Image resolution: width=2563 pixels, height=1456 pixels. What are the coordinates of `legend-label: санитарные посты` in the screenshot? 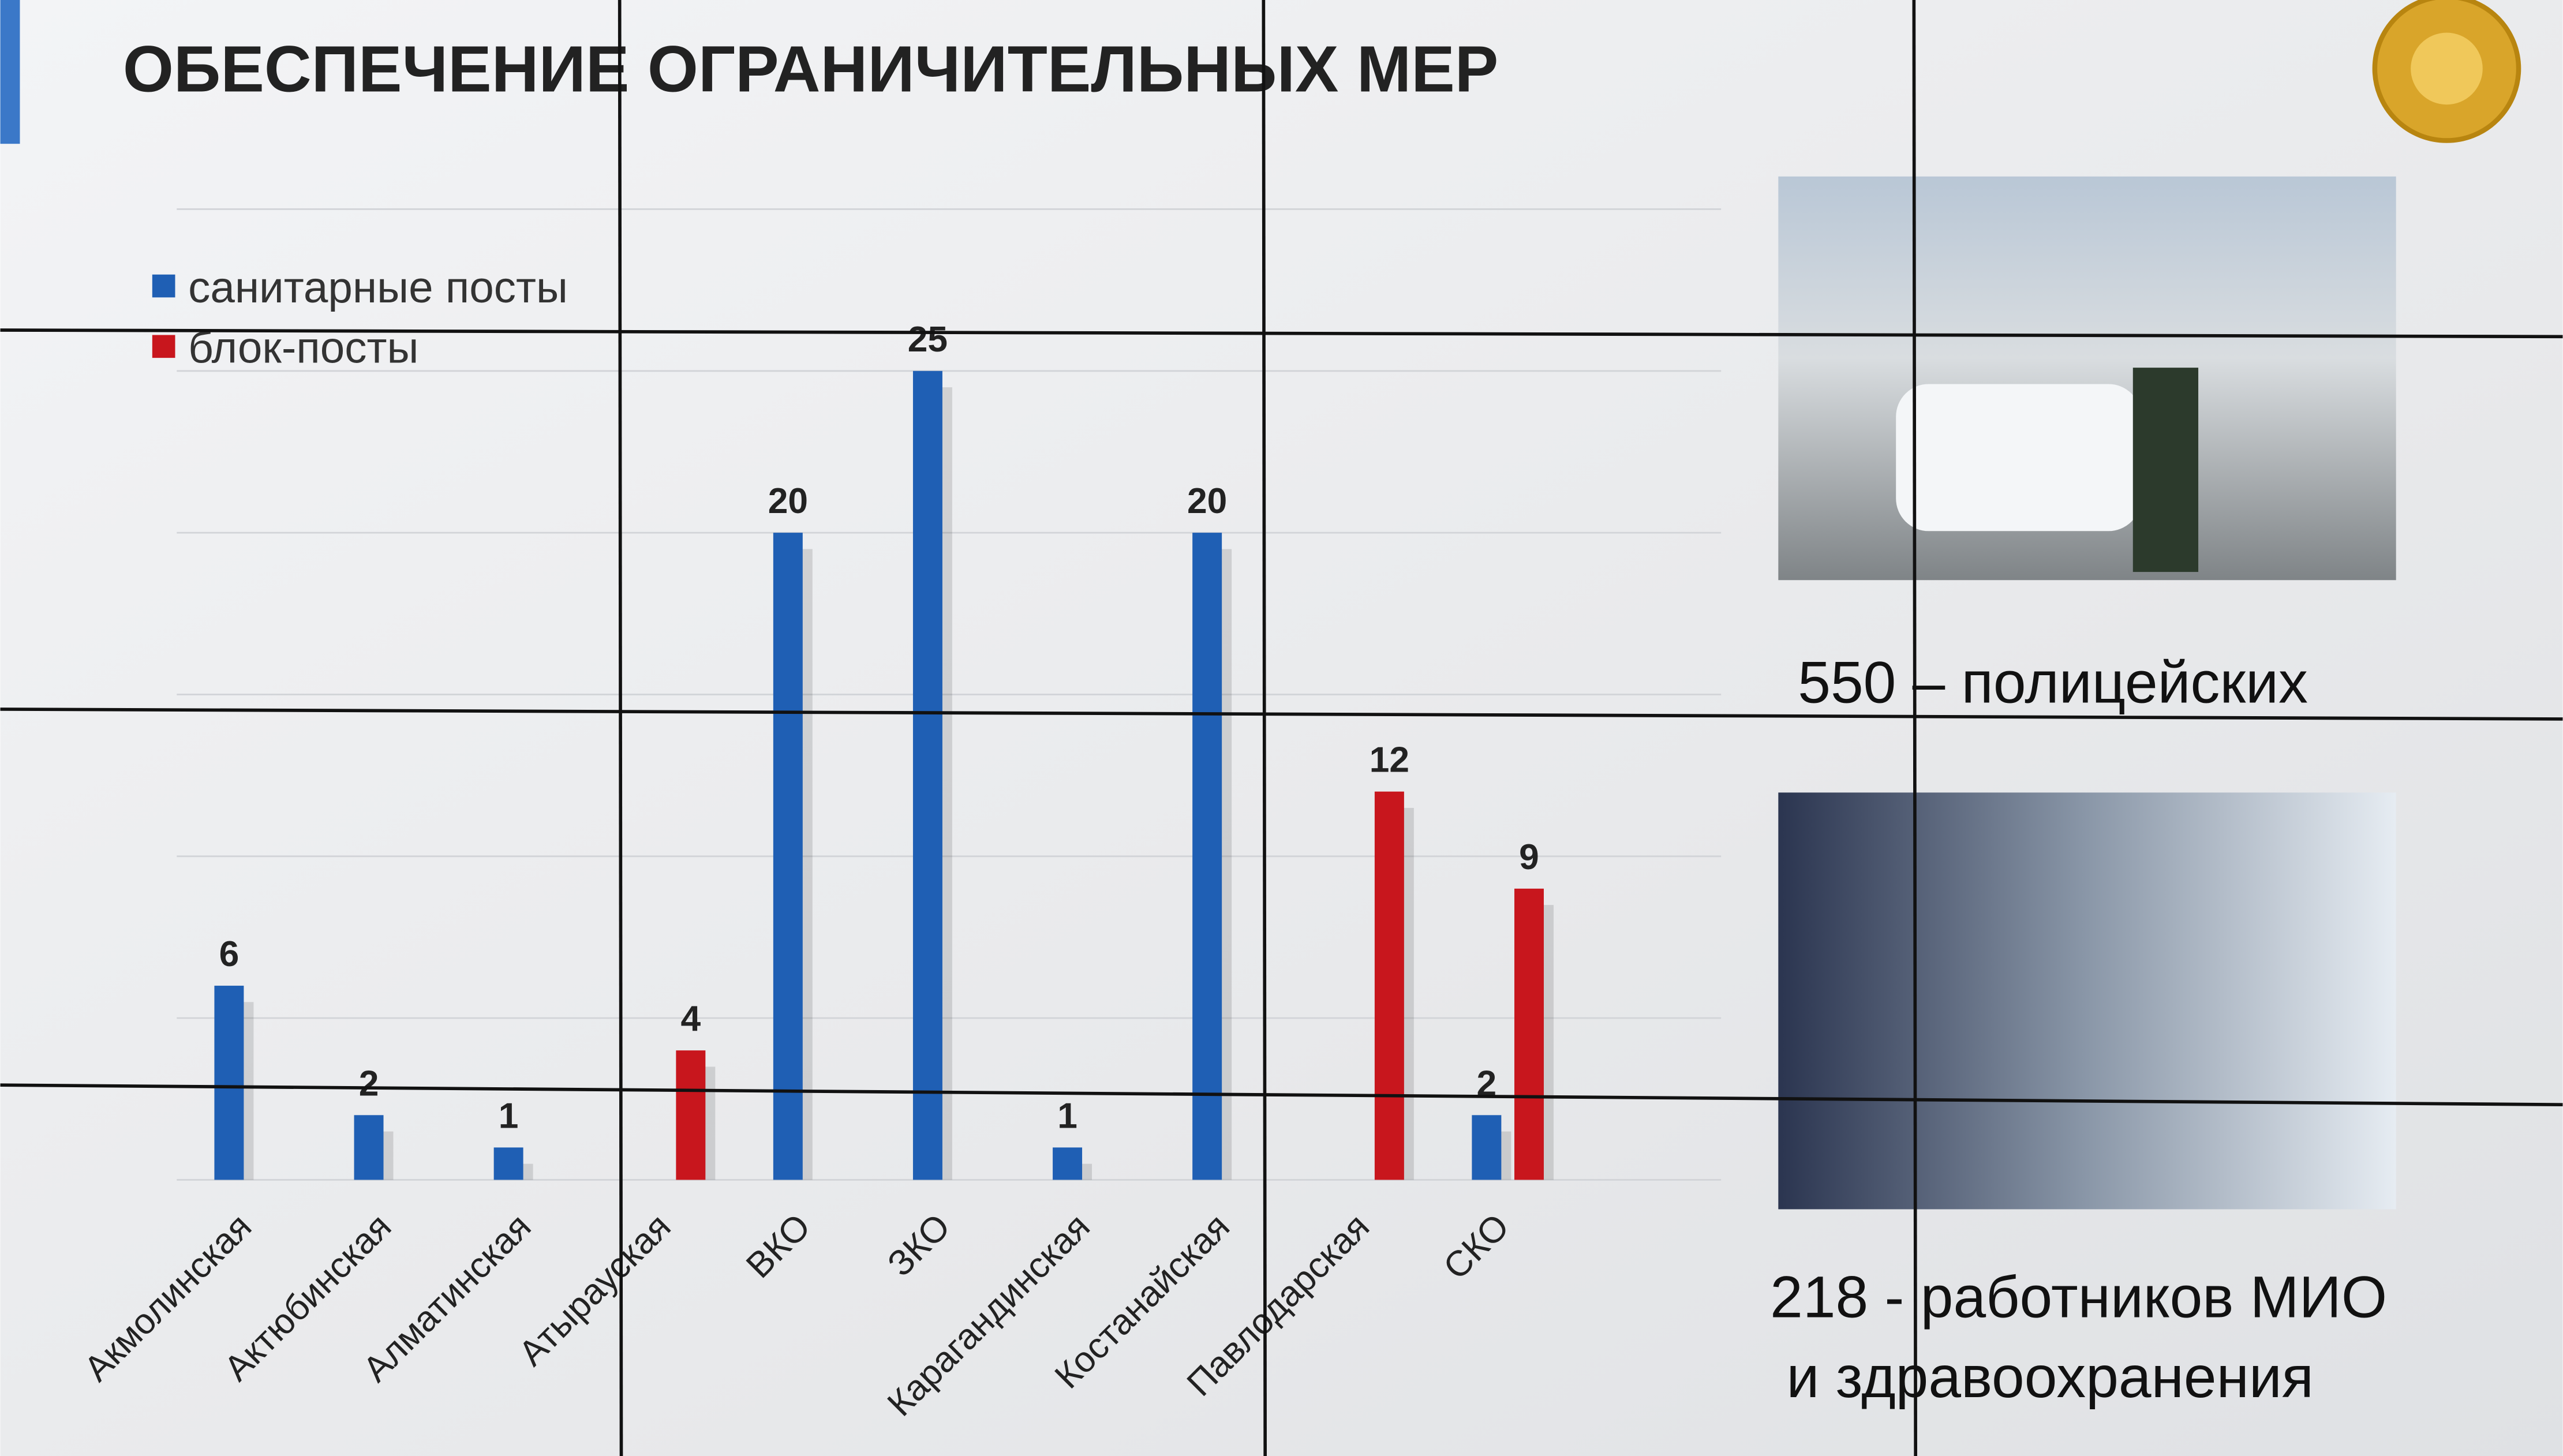 It's located at (378, 288).